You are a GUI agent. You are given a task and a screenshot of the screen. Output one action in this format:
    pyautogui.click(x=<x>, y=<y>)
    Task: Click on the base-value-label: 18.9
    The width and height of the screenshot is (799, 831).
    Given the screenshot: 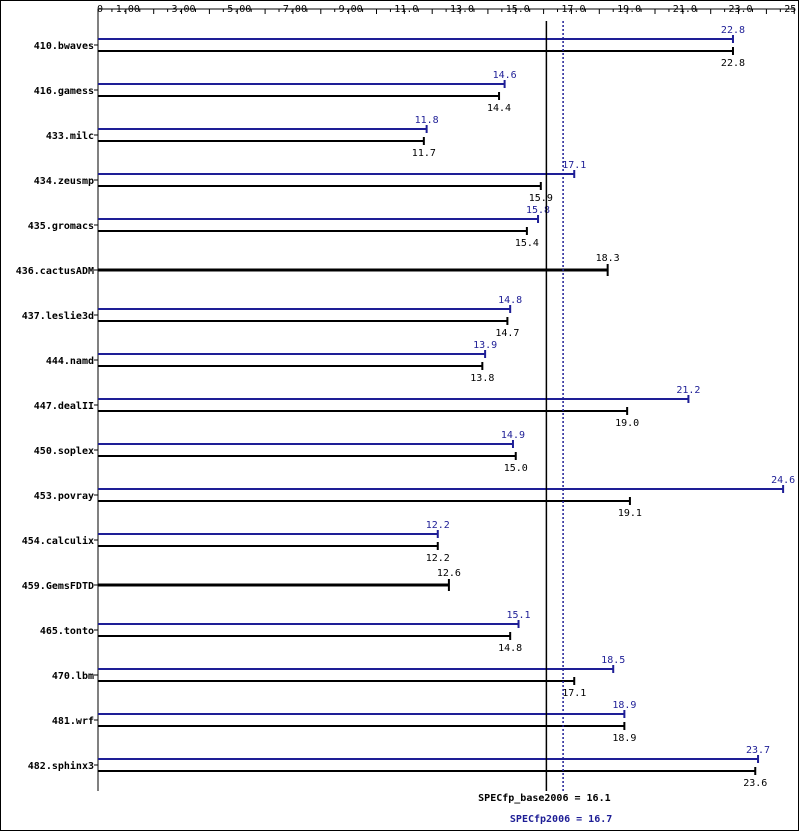 What is the action you would take?
    pyautogui.click(x=624, y=738)
    